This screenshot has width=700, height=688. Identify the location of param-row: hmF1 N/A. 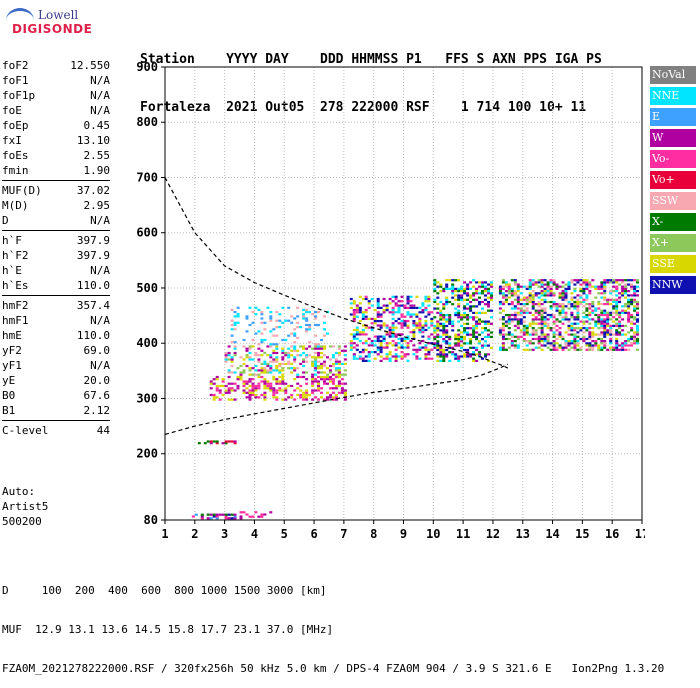
(56, 320).